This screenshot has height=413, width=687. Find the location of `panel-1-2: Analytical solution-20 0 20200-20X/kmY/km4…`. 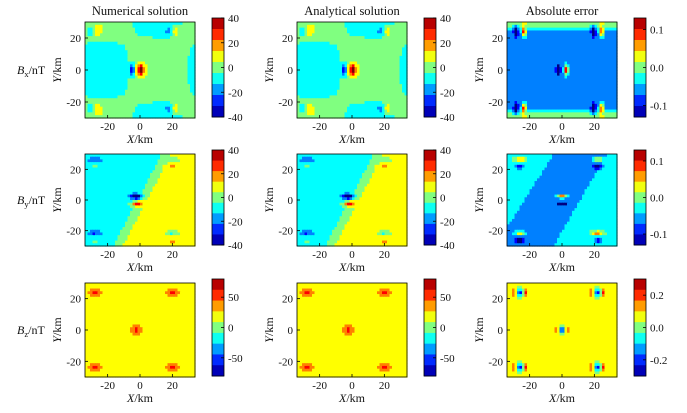

panel-1-2: Analytical solution-20 0 20200-20X/kmY/km4… is located at coordinates (358, 75).